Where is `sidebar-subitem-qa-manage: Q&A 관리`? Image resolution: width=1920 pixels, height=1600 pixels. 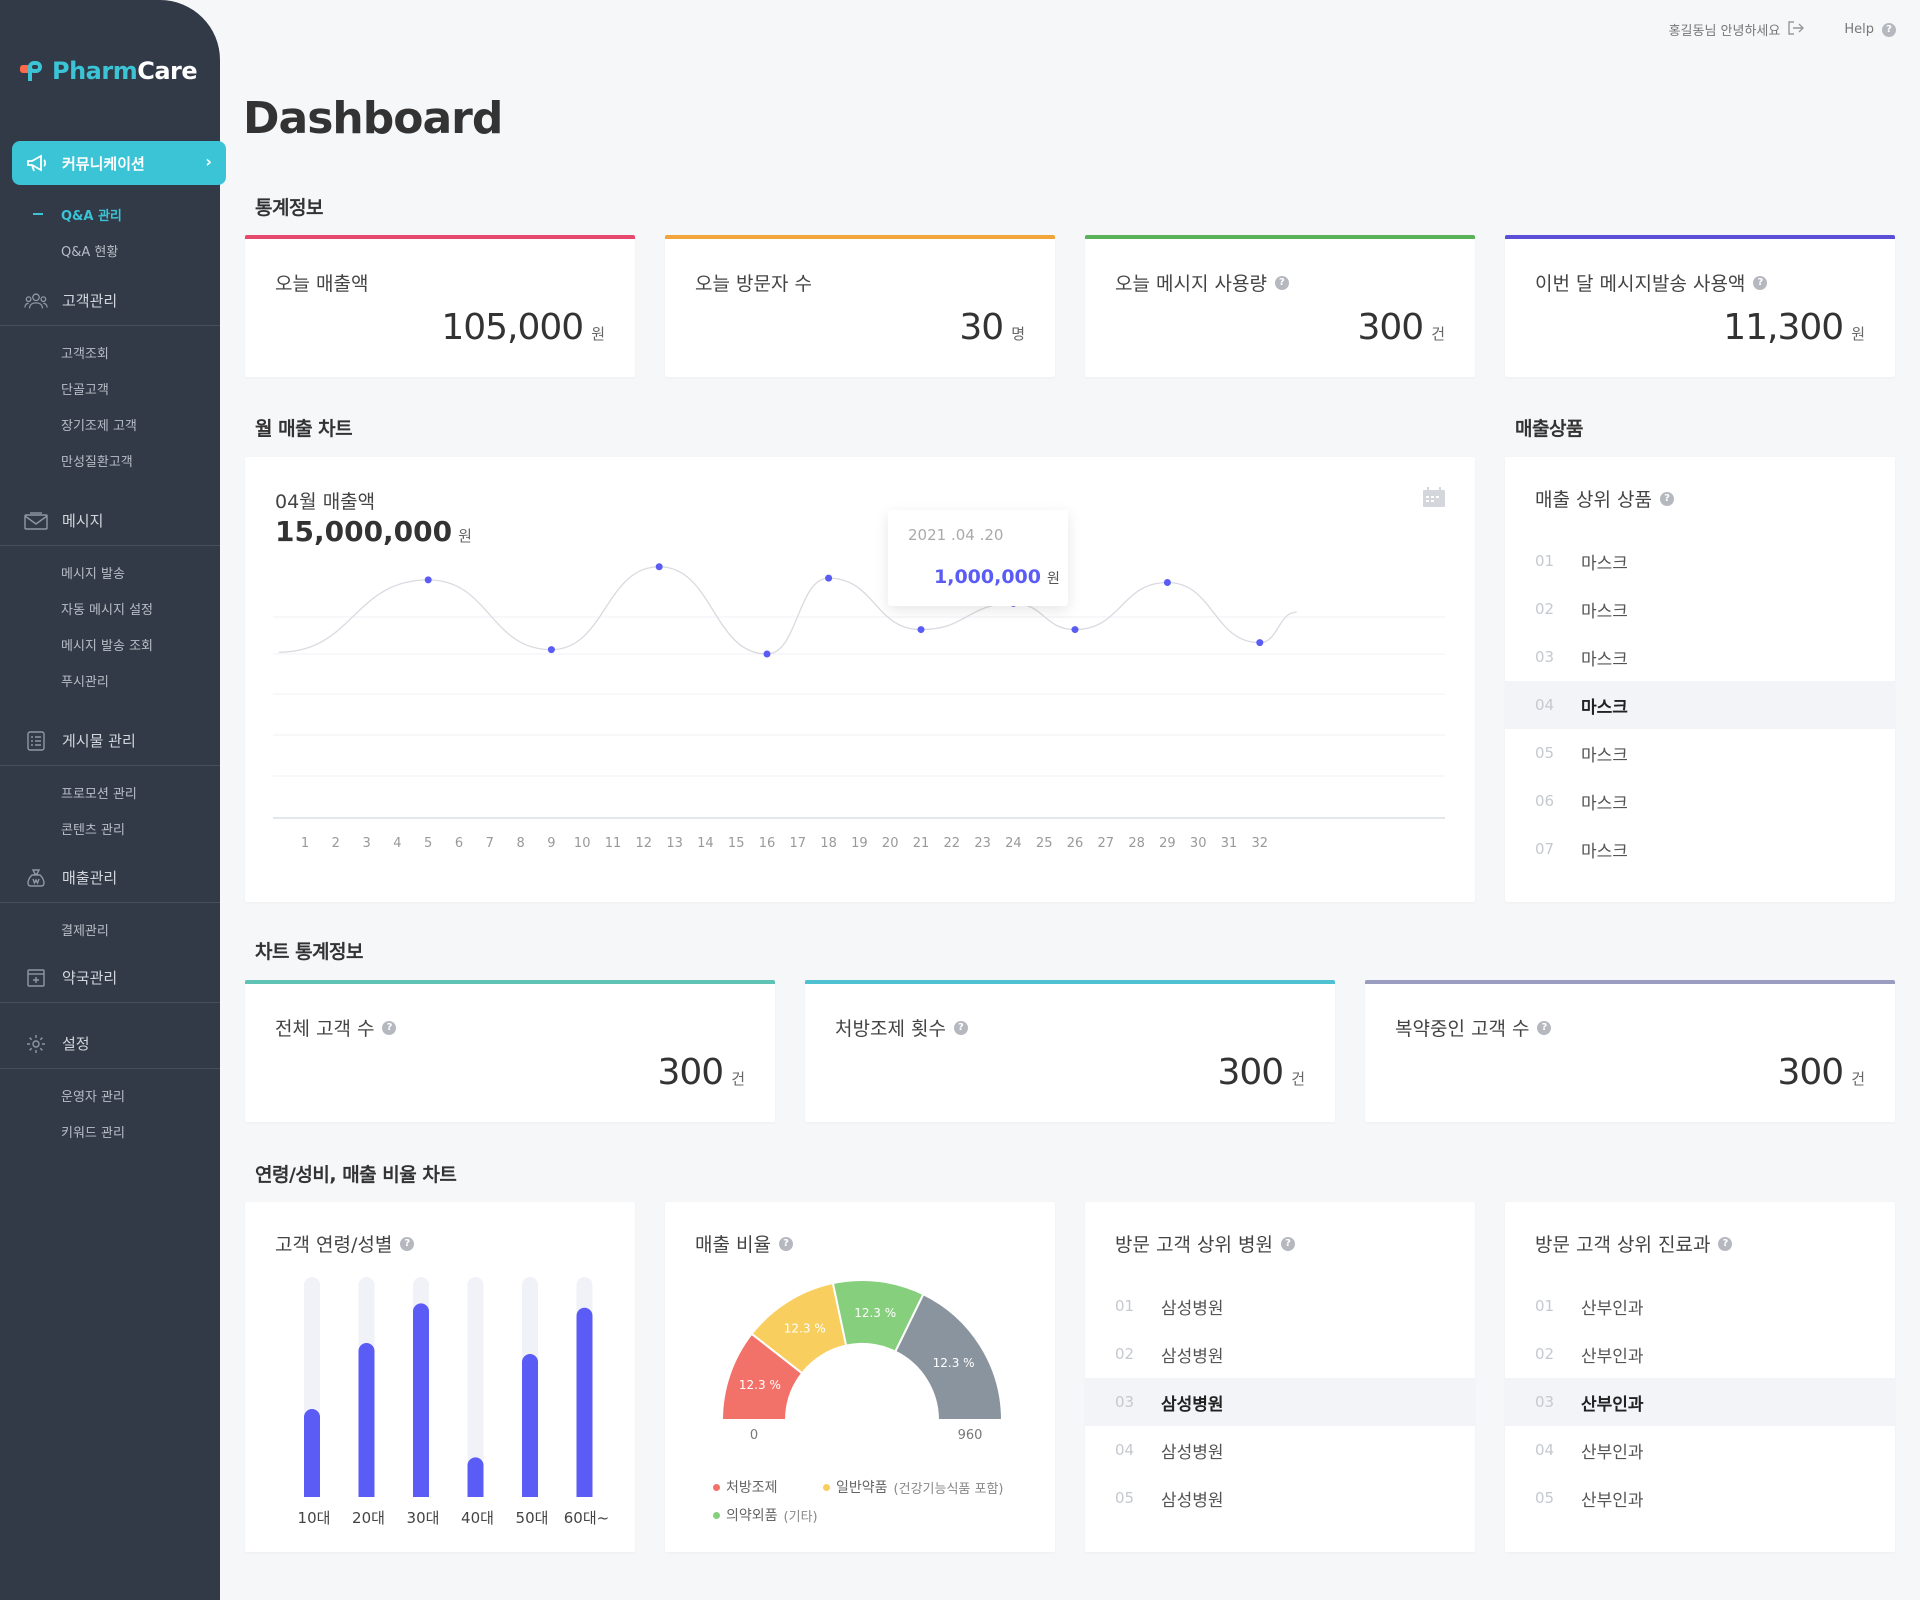
sidebar-subitem-qa-manage: Q&A 관리 is located at coordinates (91, 216).